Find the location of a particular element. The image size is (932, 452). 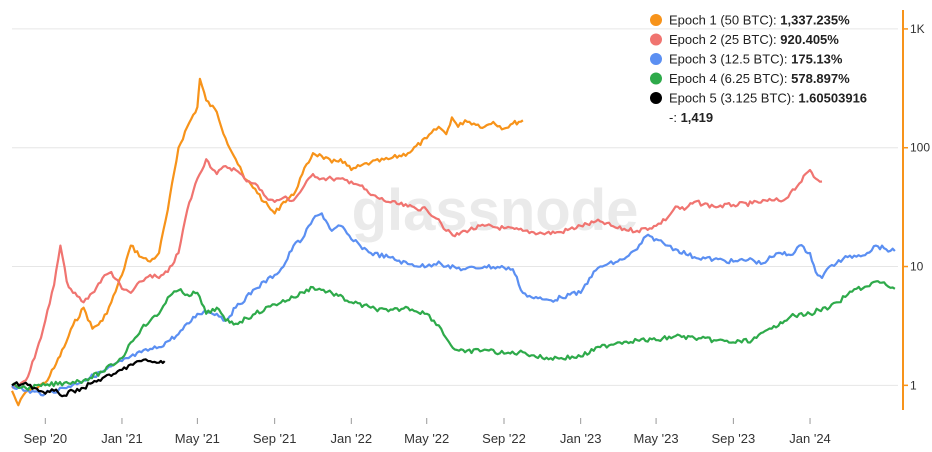

legend-entry-value: 1.60503916 is located at coordinates (832, 98).